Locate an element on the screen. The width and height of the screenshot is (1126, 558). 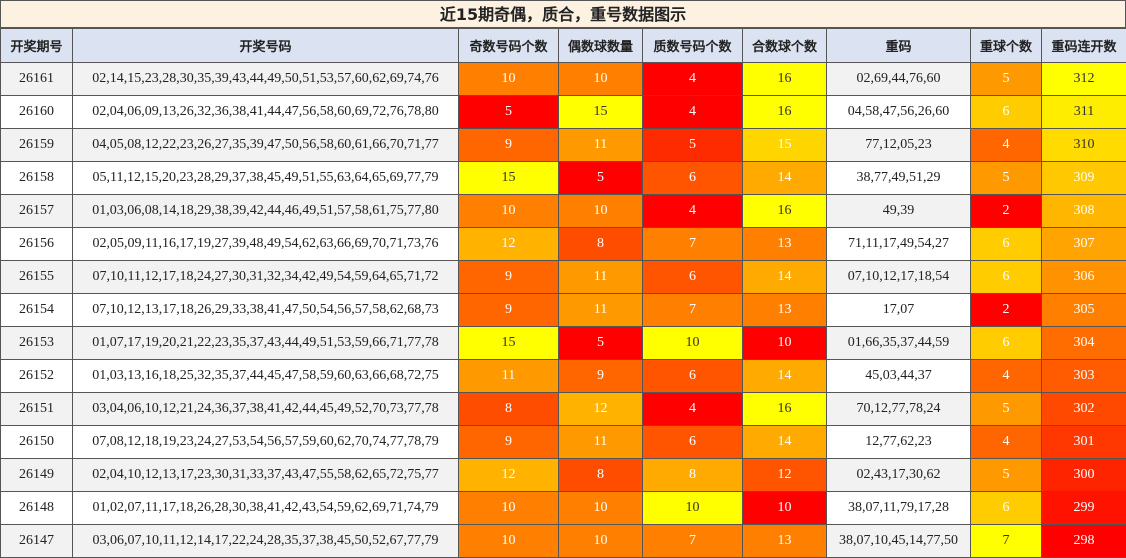
column-header: 偶数球数量 is located at coordinates (600, 45).